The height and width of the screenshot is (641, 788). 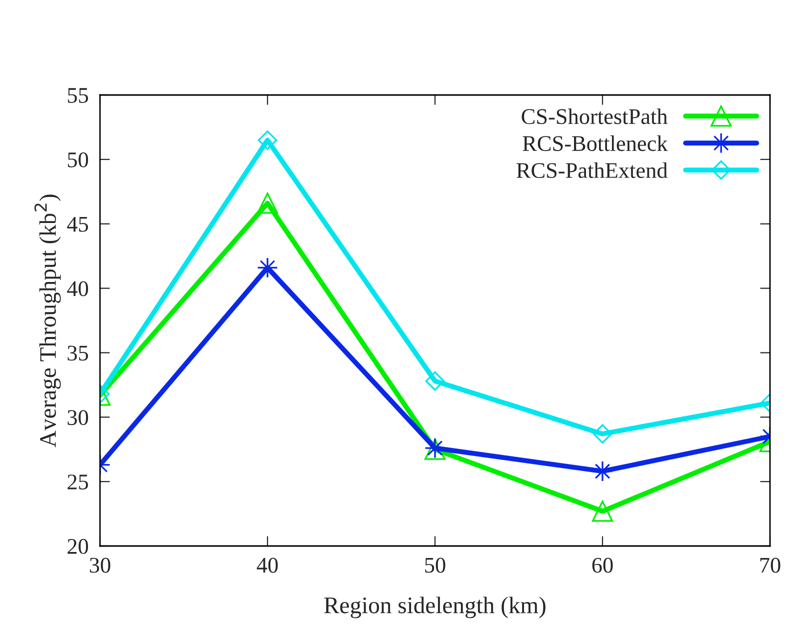 What do you see at coordinates (435, 565) in the screenshot?
I see `x-tick-label: 50` at bounding box center [435, 565].